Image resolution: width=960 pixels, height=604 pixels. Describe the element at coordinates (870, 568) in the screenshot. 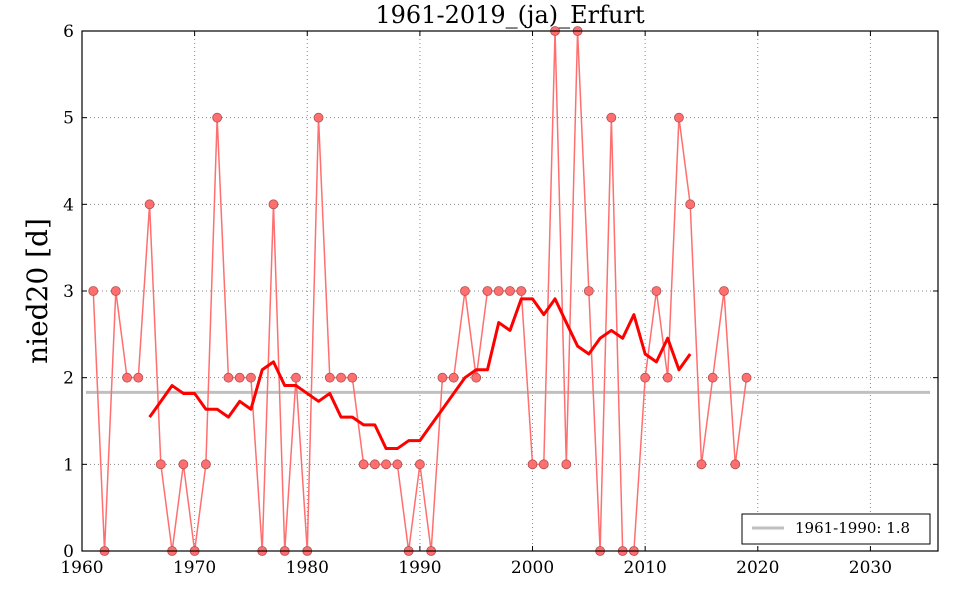

I see `x-tick-label: 2030` at that location.